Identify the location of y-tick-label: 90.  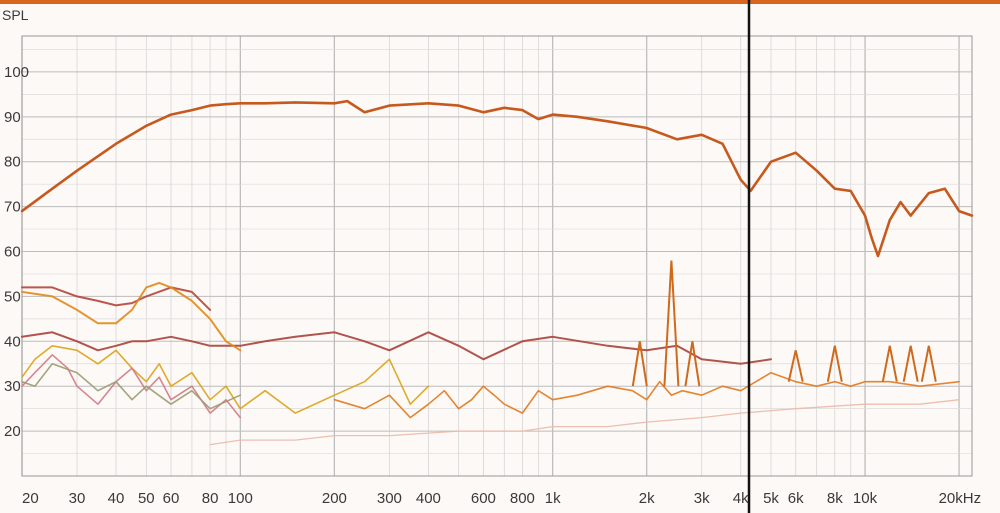
(12, 117).